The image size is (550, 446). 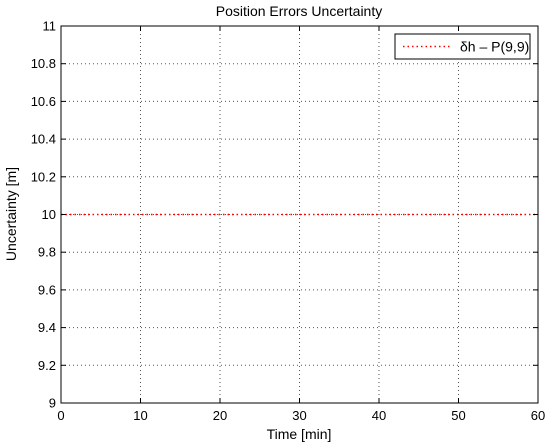 I want to click on chart-title: Position Errors Uncertainty, so click(x=299, y=11).